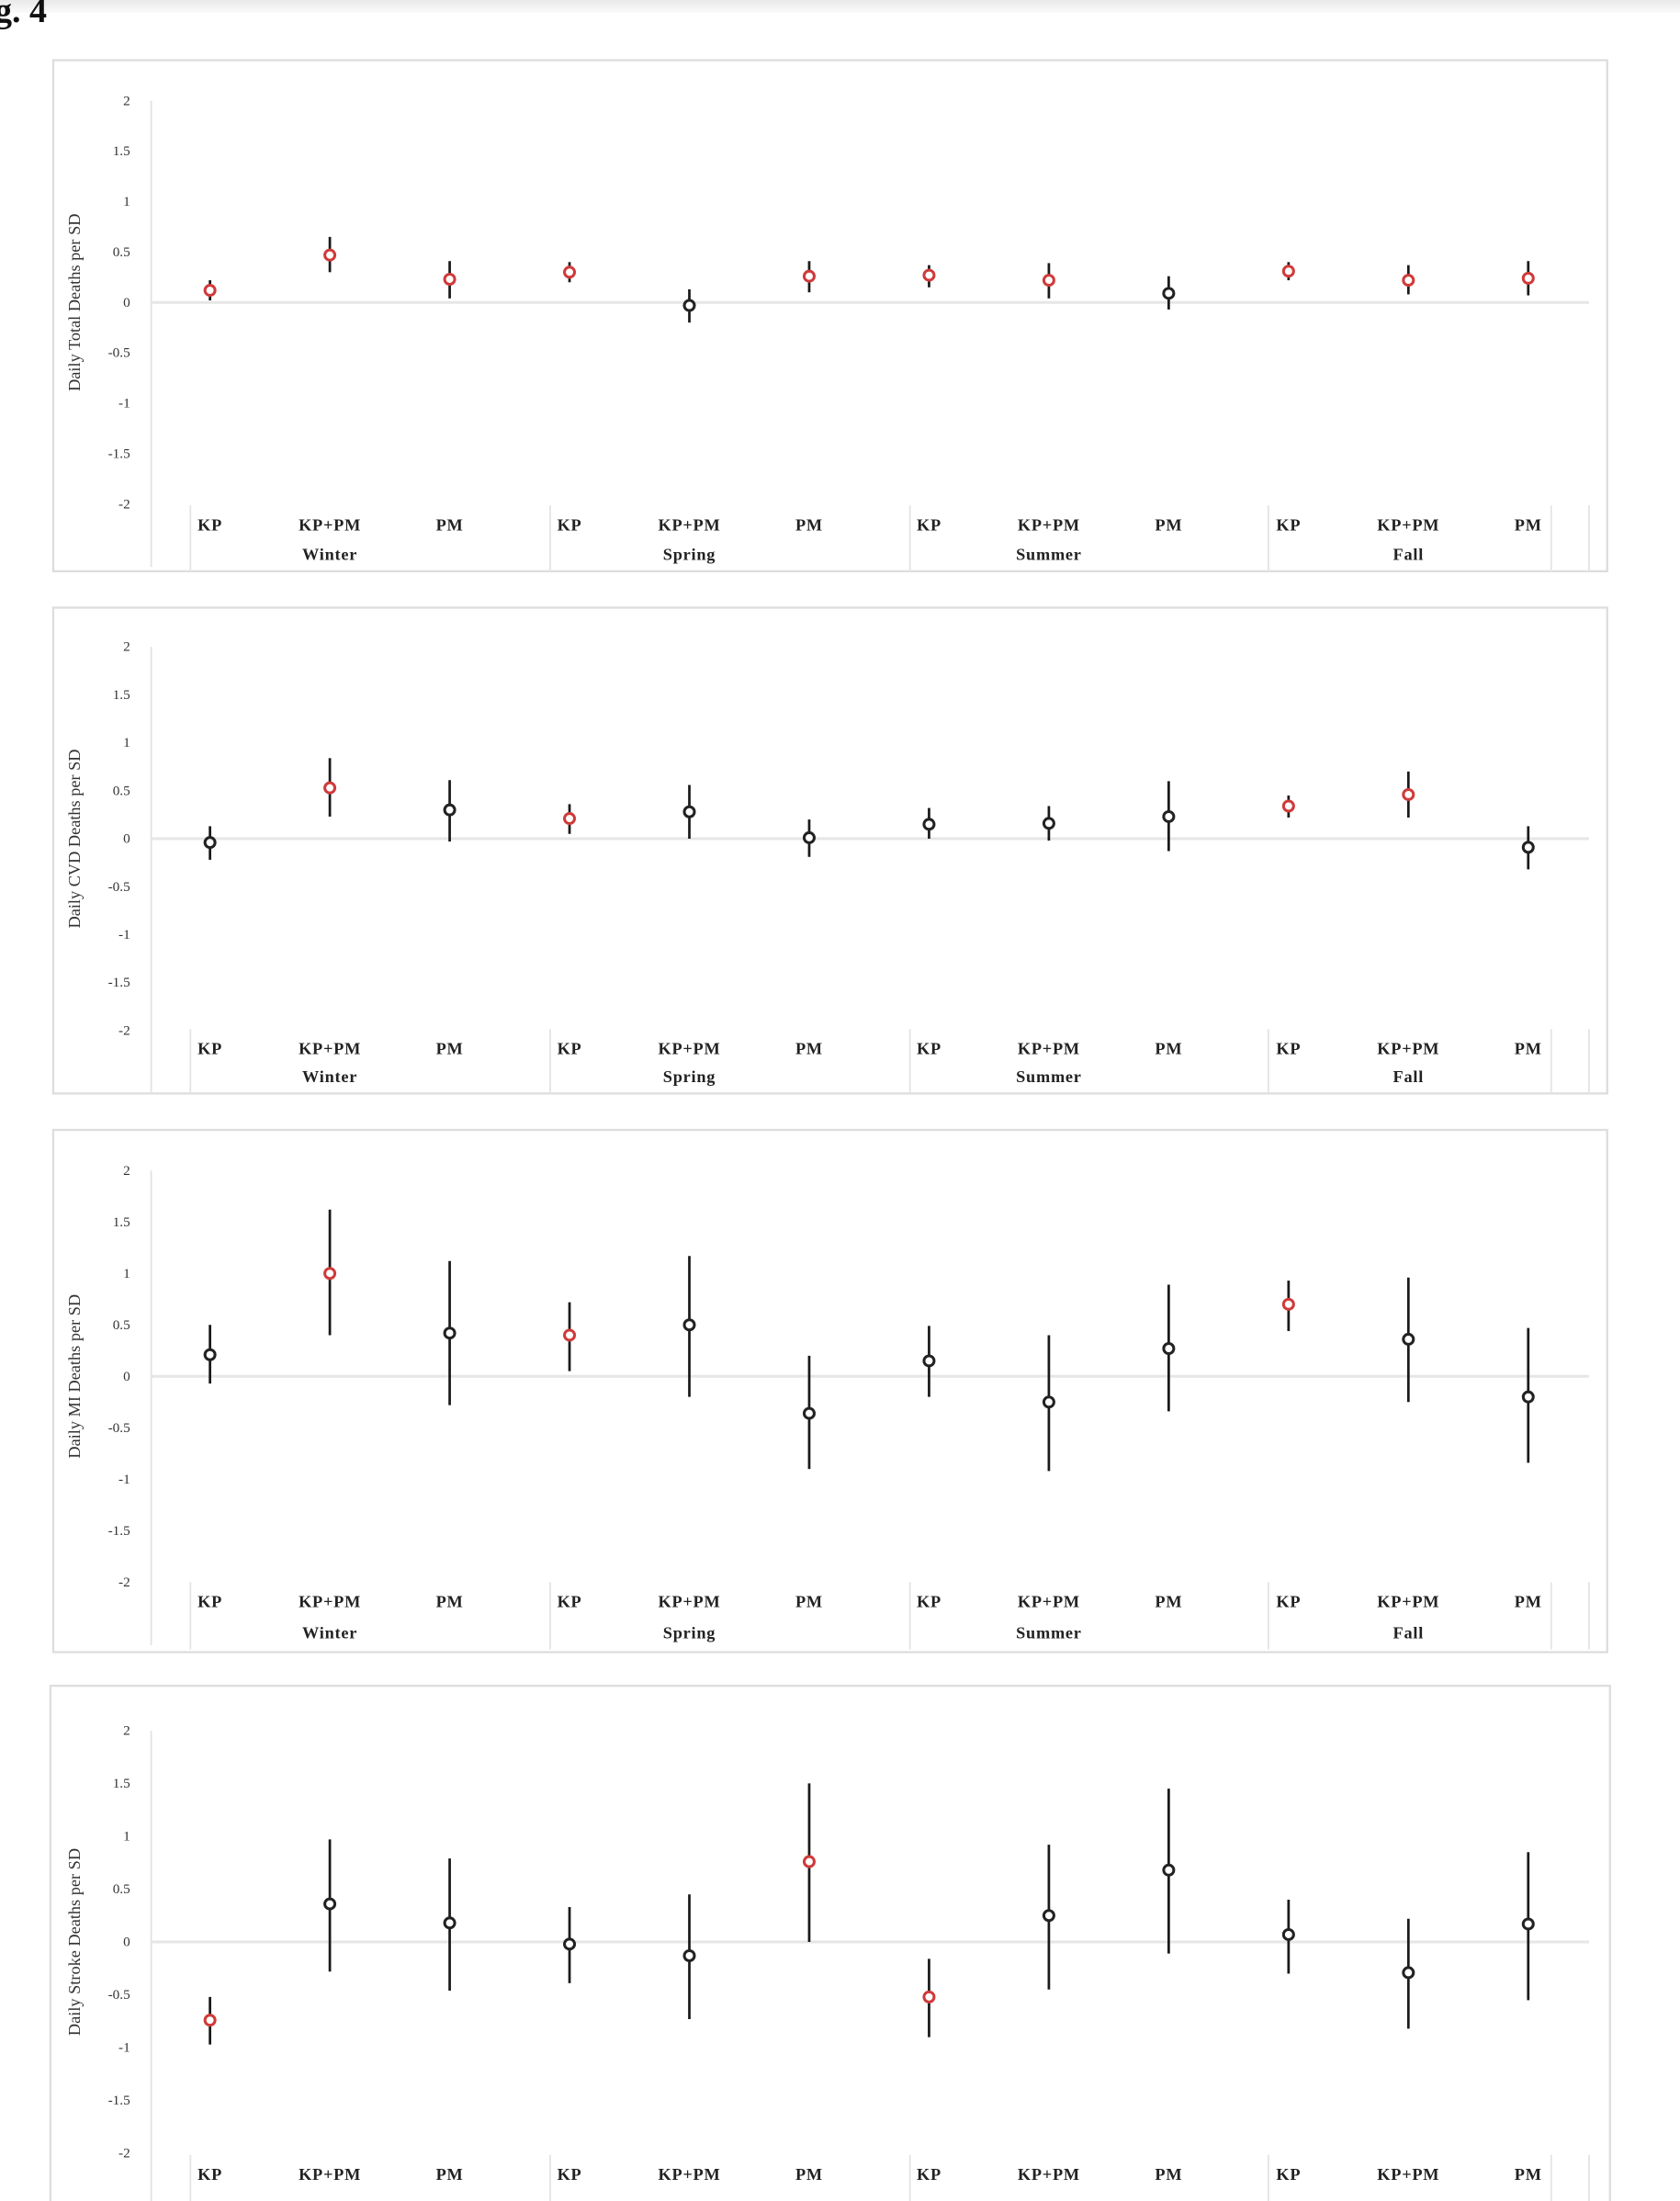 The width and height of the screenshot is (1680, 2201). Describe the element at coordinates (126, 100) in the screenshot. I see `y-tick-label: 2` at that location.